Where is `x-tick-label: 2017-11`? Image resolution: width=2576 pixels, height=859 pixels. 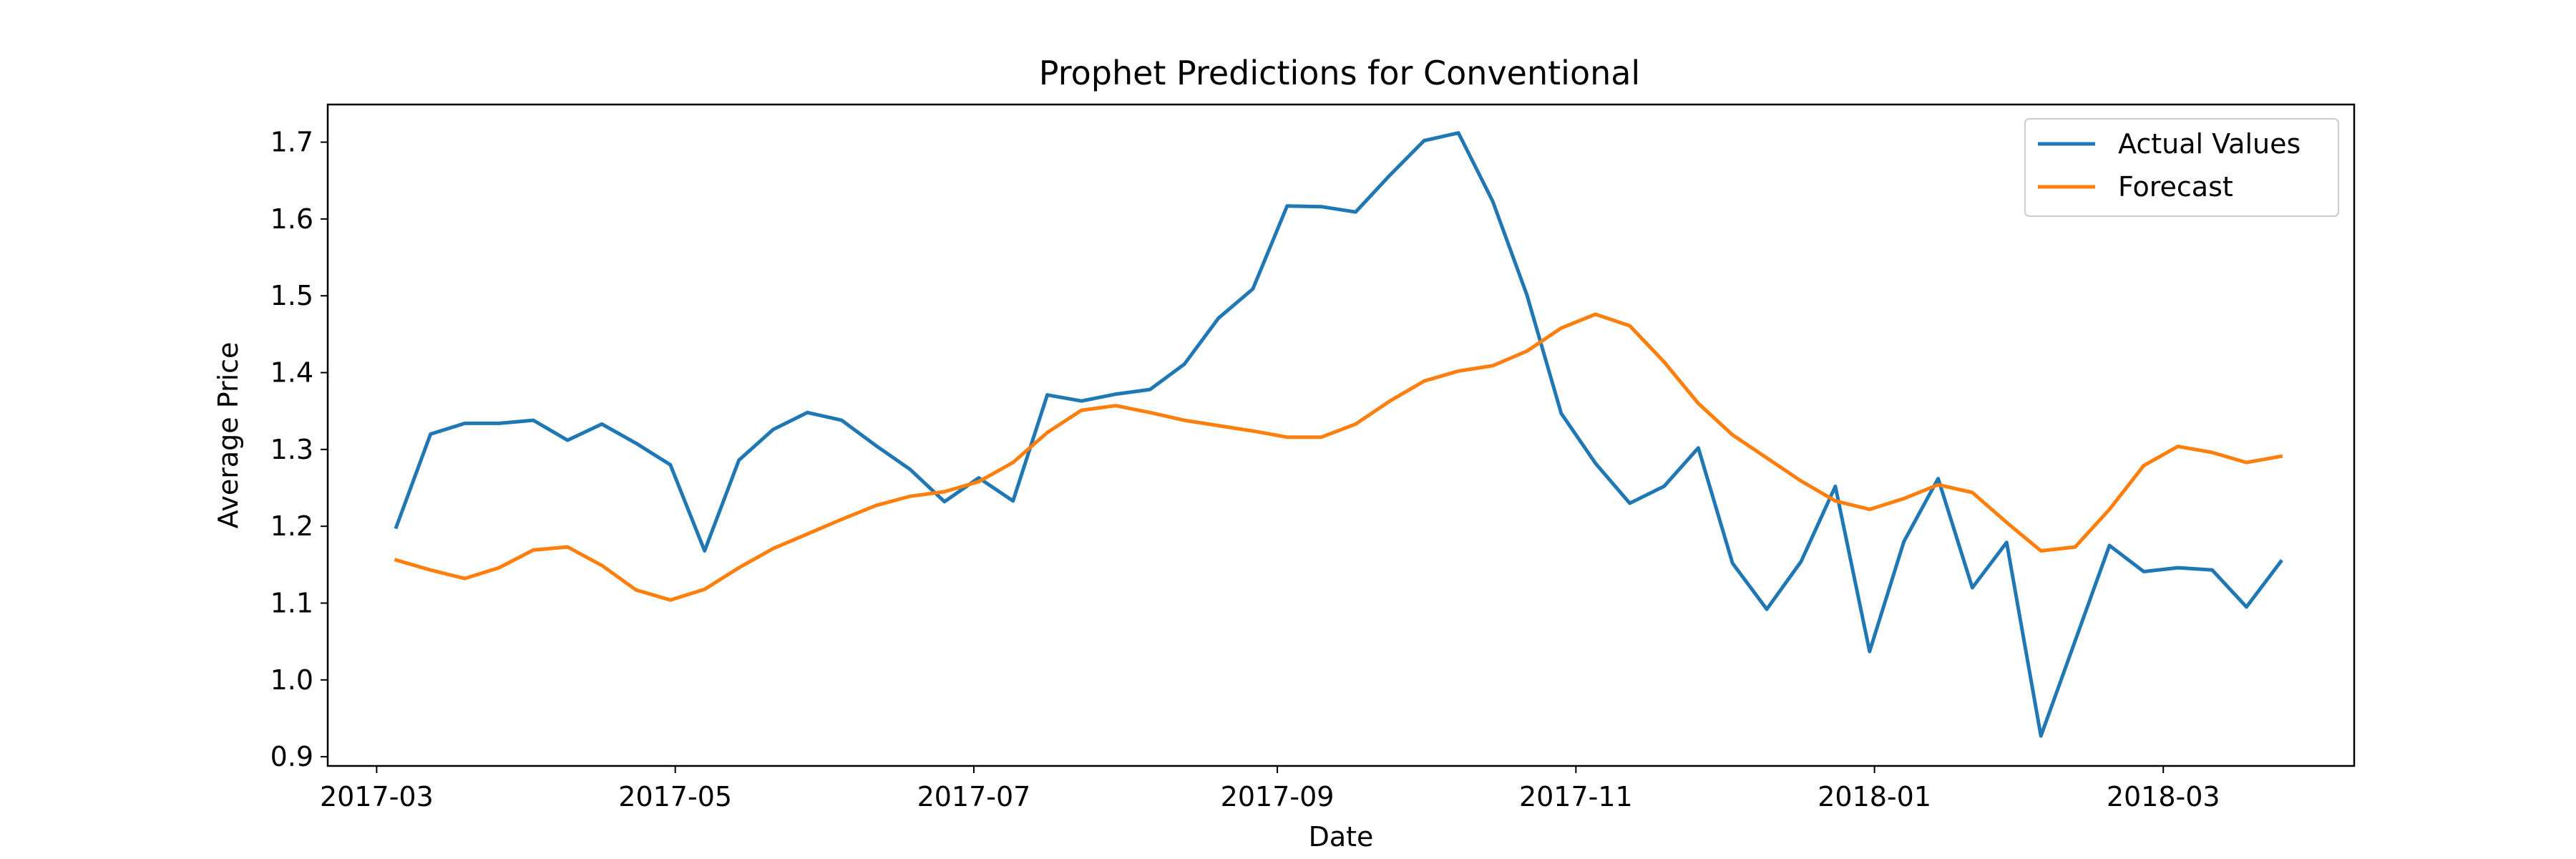 x-tick-label: 2017-11 is located at coordinates (1576, 796).